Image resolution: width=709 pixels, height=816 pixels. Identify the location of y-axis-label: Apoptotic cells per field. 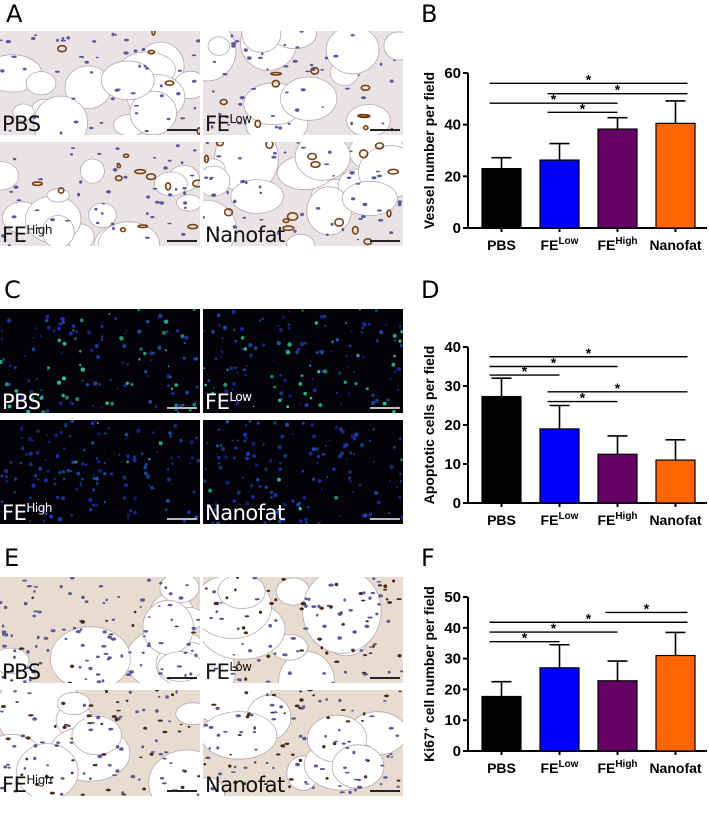
(429, 425).